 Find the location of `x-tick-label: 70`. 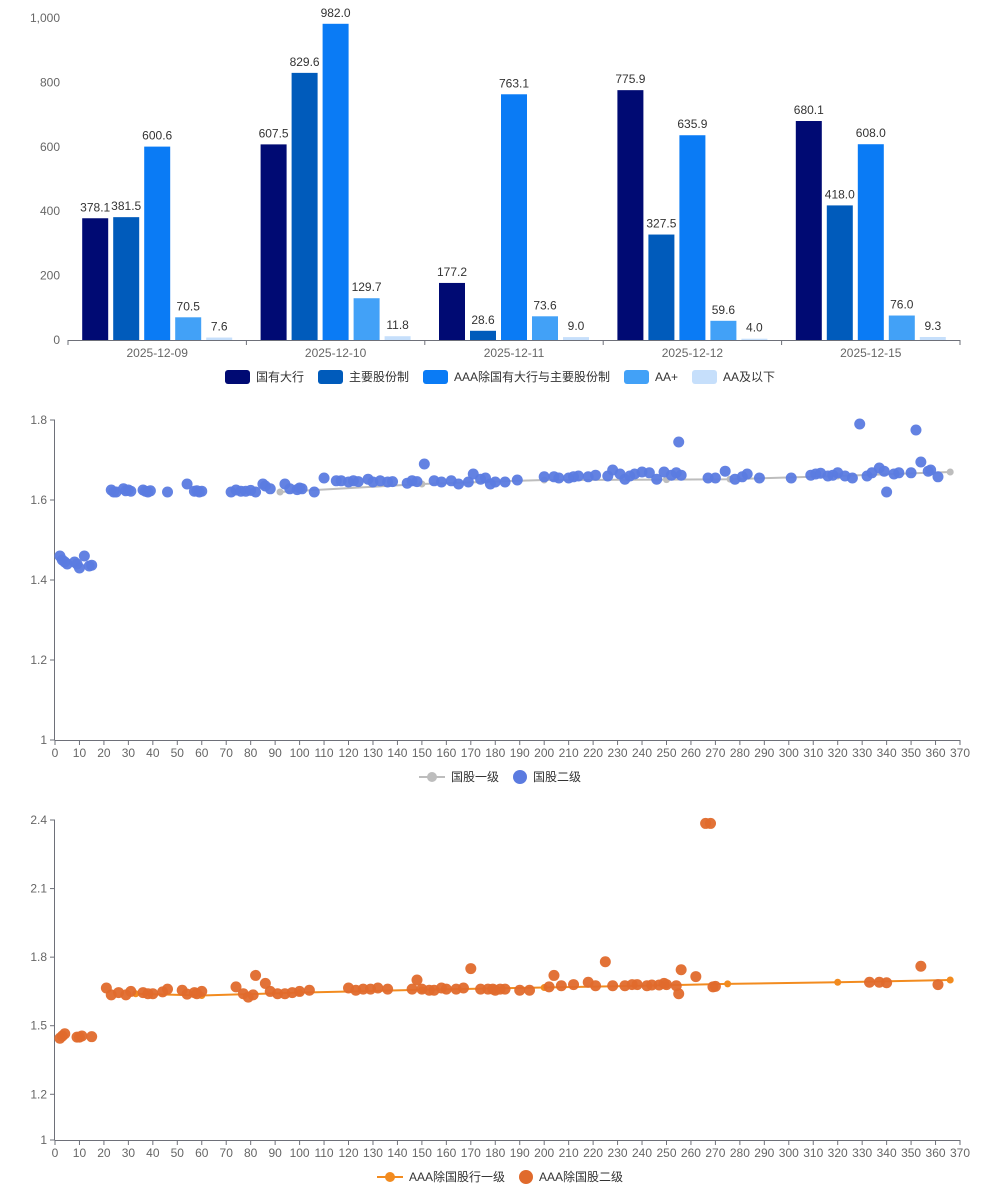

x-tick-label: 70 is located at coordinates (227, 753).